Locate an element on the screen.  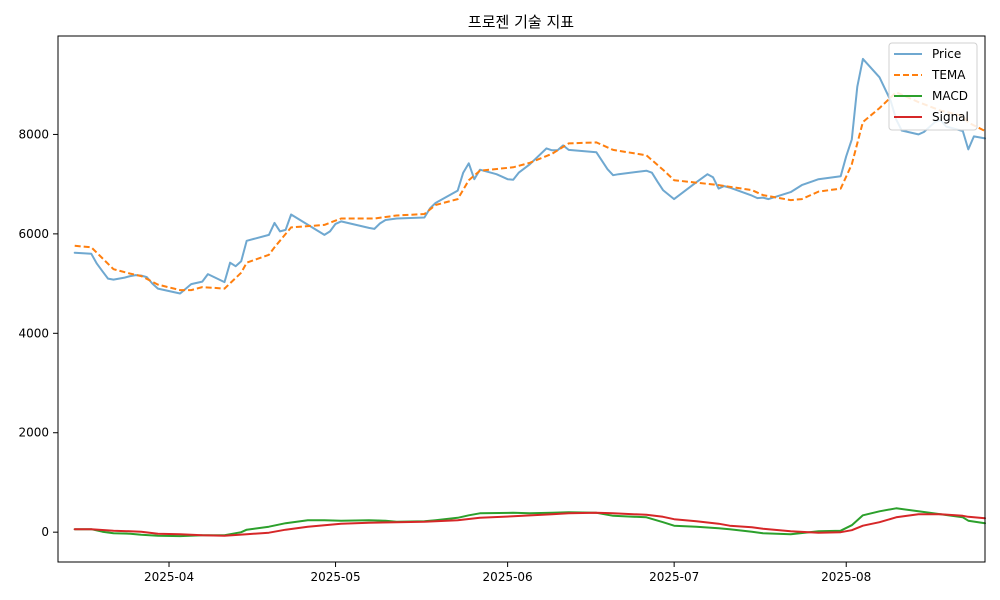
legend: Price TEMA MACD Signal is located at coordinates (933, 86).